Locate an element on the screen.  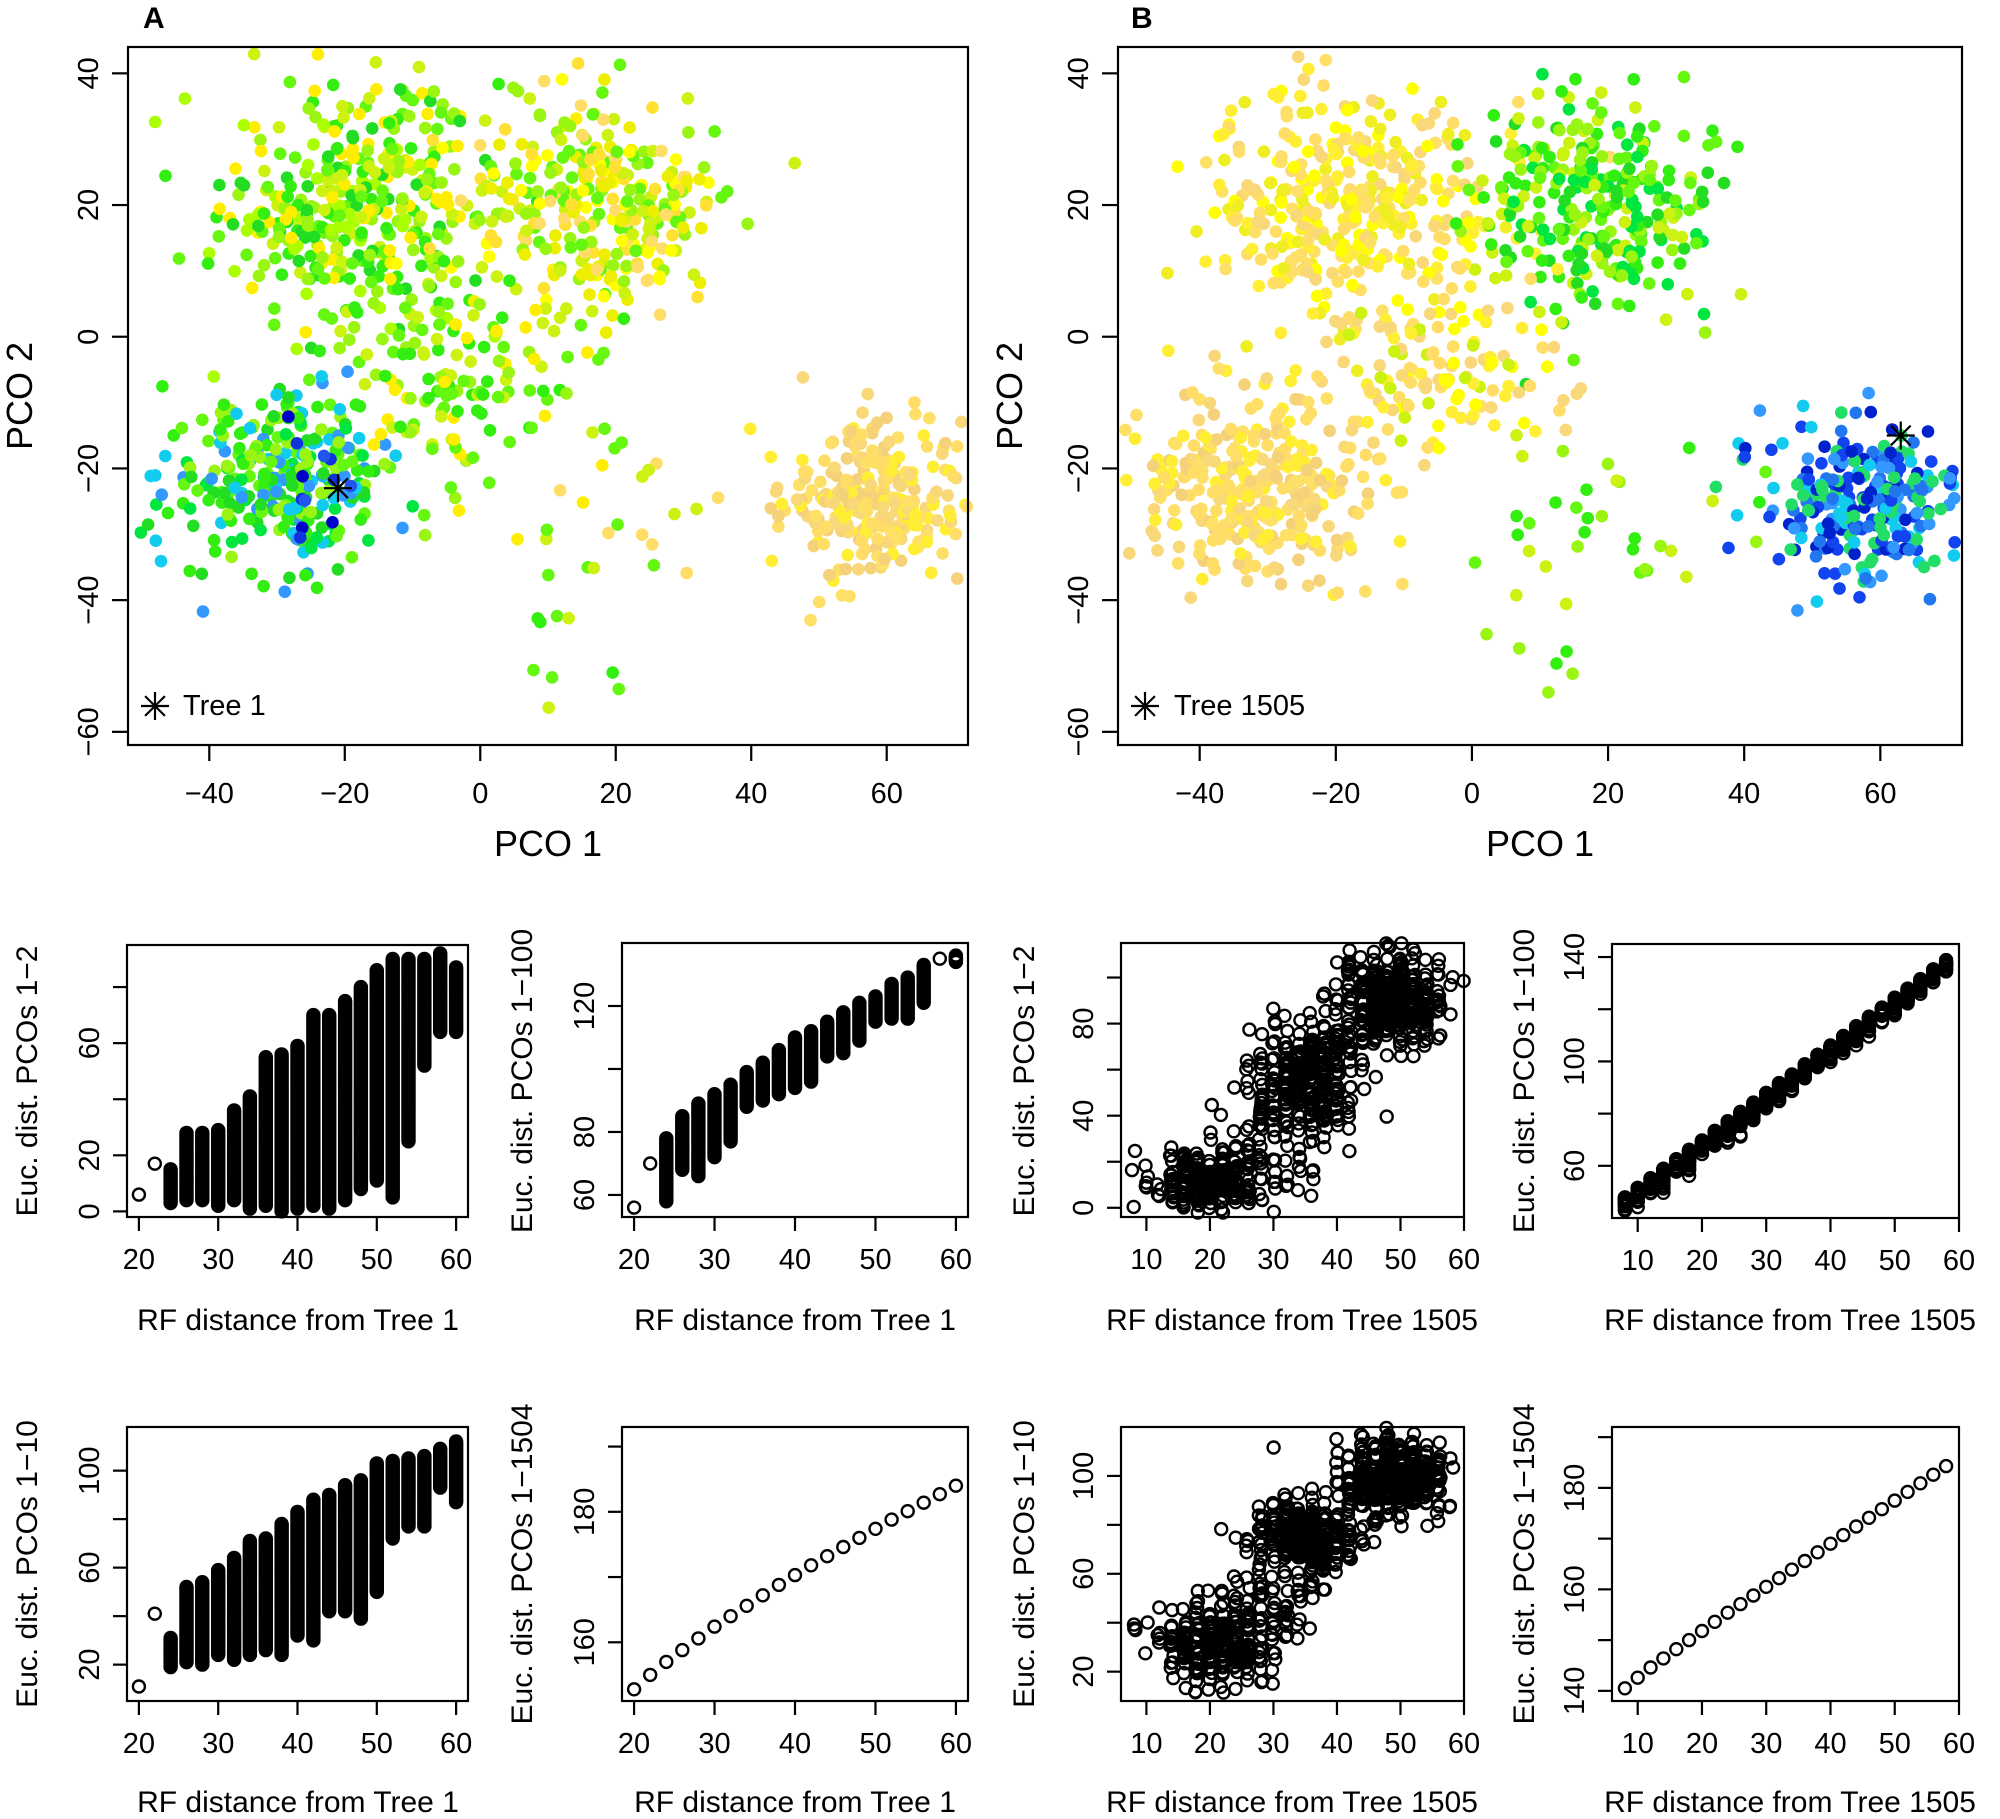
y-tick-label: 40 is located at coordinates (1079, 73).